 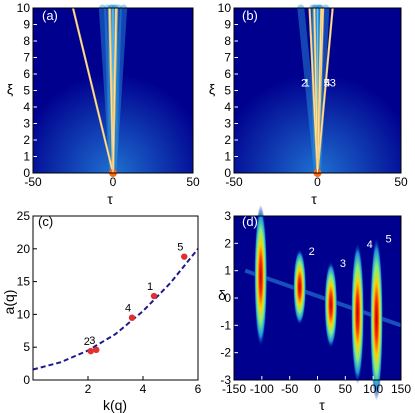 What do you see at coordinates (26, 347) in the screenshot?
I see `panel-c-ytick-label: 5` at bounding box center [26, 347].